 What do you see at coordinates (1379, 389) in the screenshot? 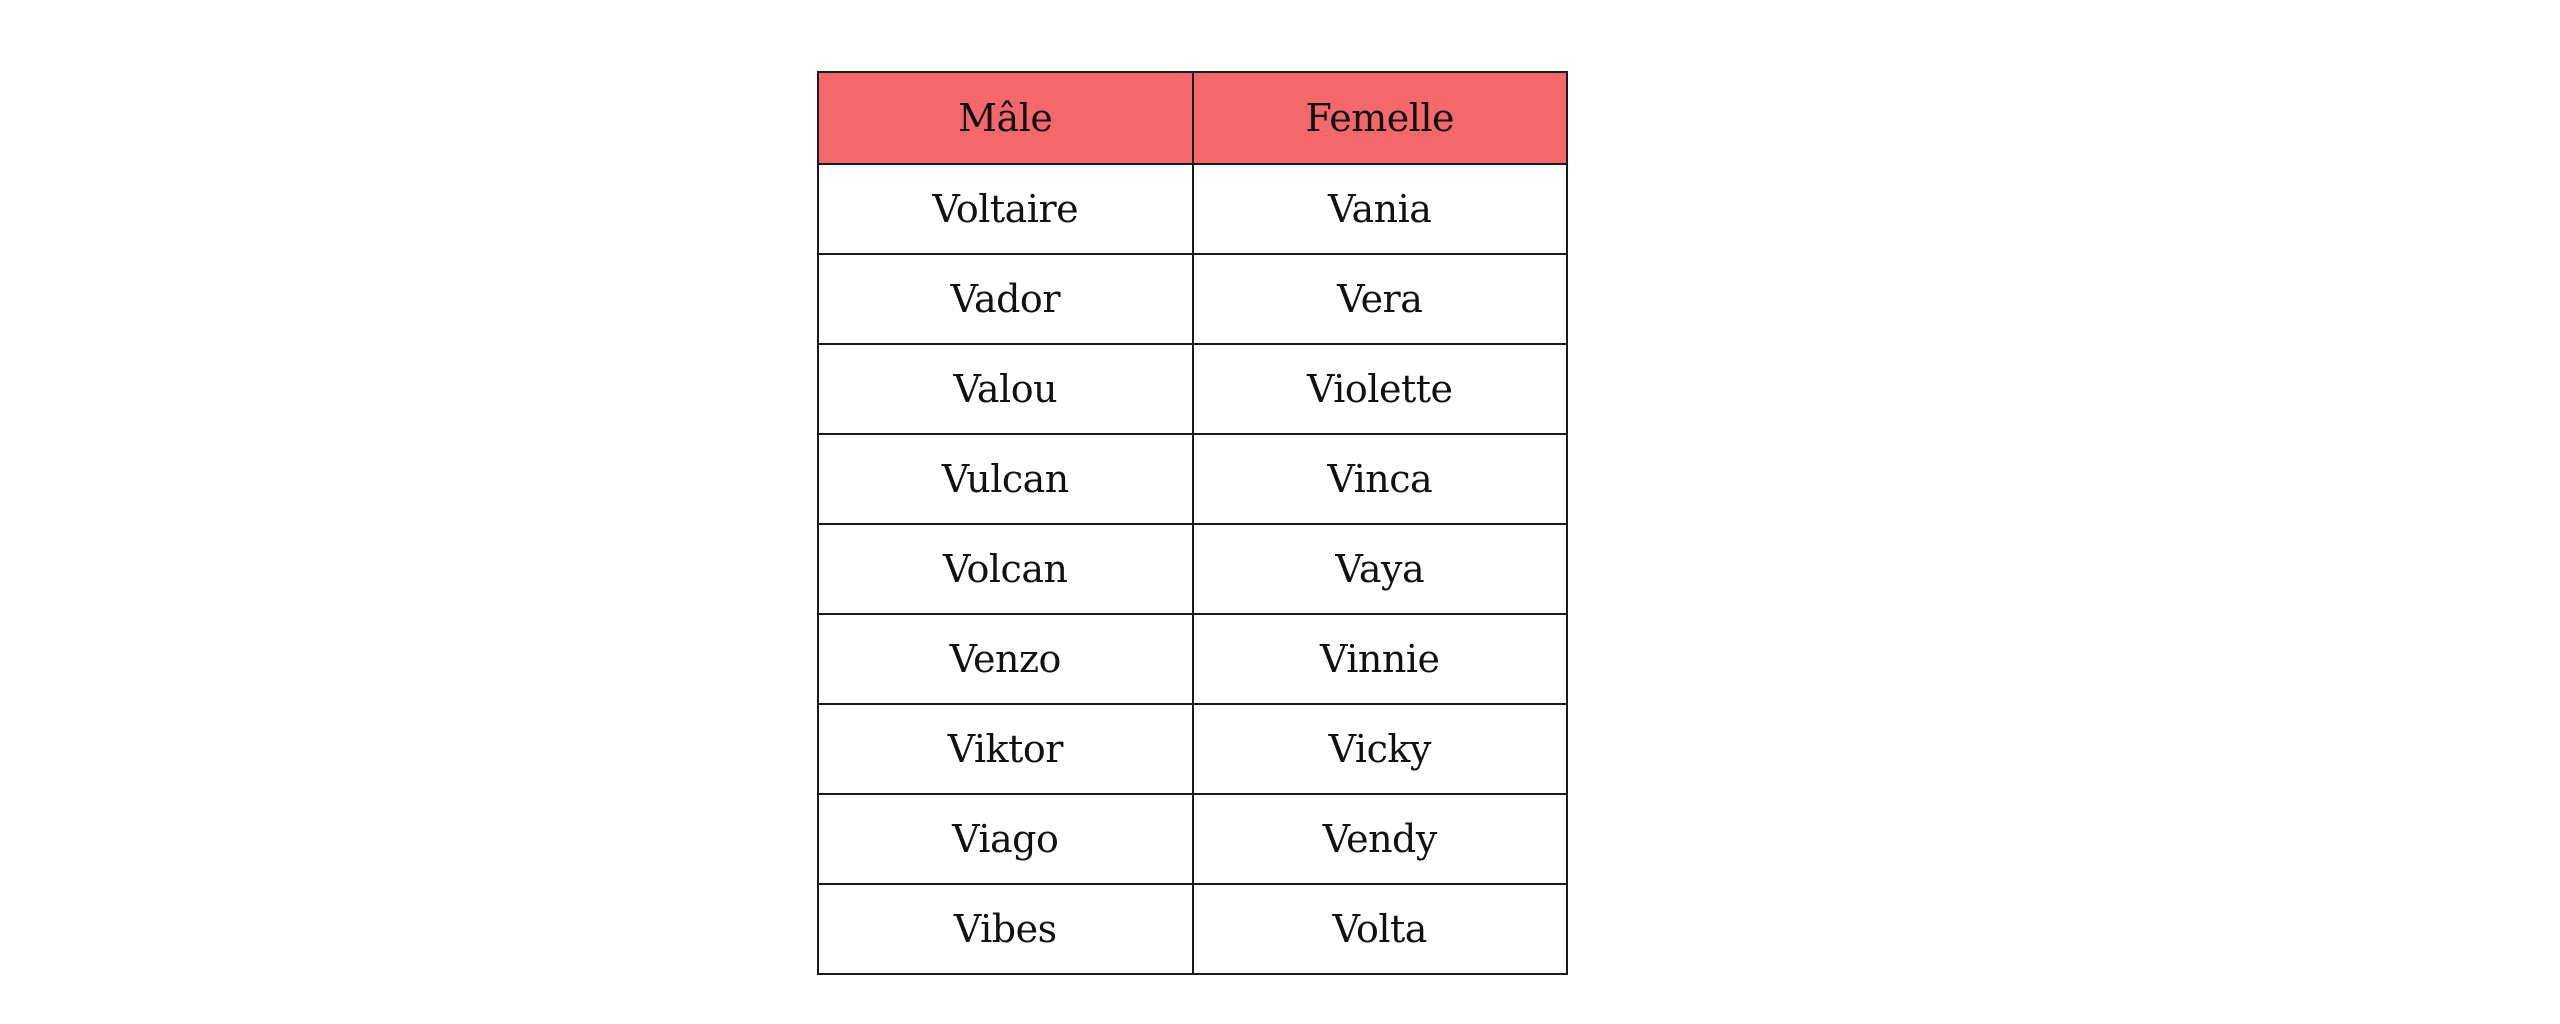
I see `female-name-cell: Violette` at bounding box center [1379, 389].